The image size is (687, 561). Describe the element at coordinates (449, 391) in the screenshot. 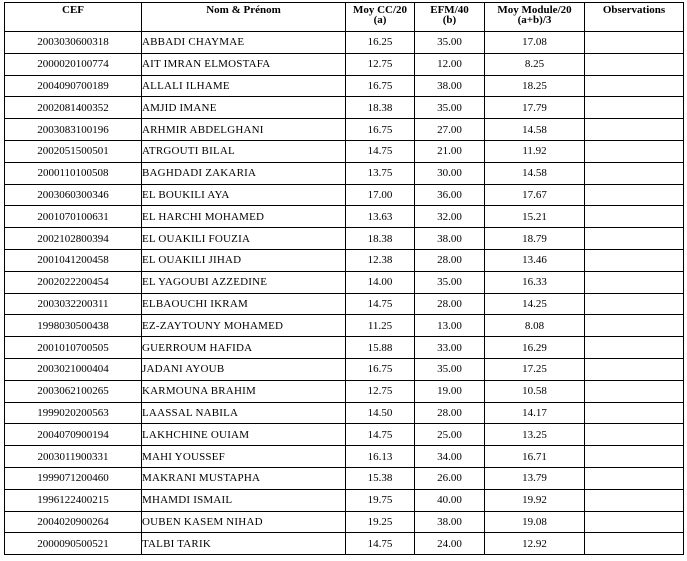

I see `cell-efm: 19.00` at that location.